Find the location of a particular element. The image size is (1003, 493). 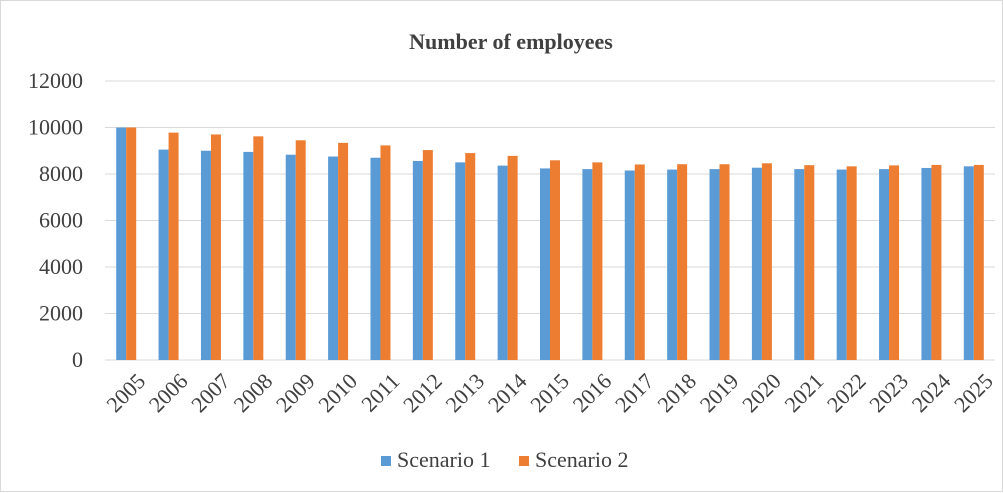

bar-scenario-1-2005 is located at coordinates (121, 243).